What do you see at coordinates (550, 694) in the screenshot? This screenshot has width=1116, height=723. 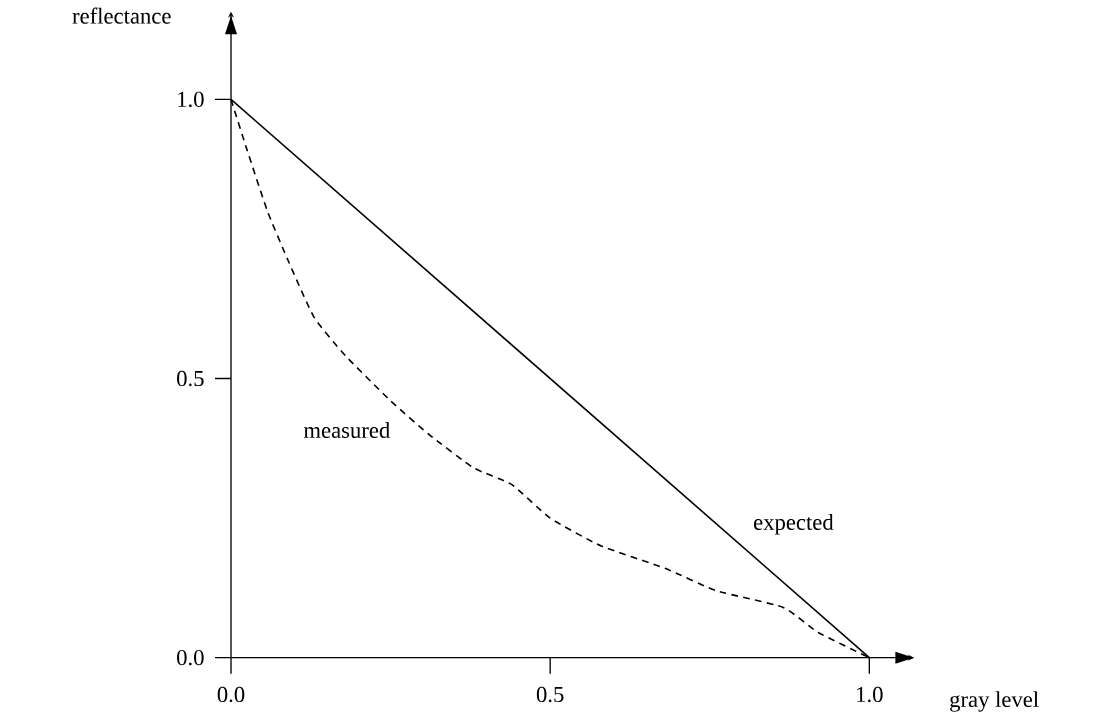 I see `x-tick-label: 0.5` at bounding box center [550, 694].